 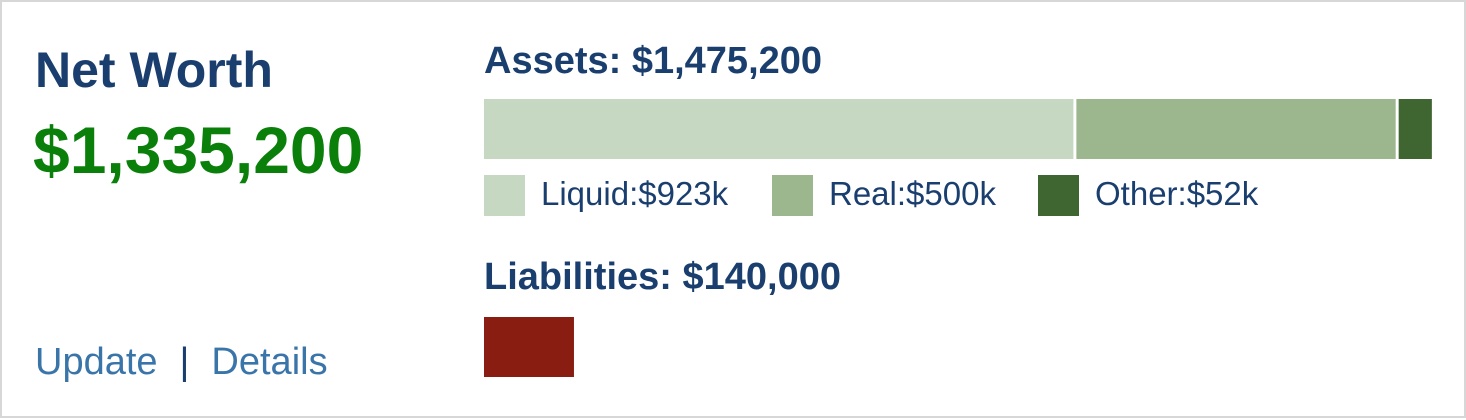 I want to click on liabilities-title: Liabilities: $140,000, so click(x=662, y=277).